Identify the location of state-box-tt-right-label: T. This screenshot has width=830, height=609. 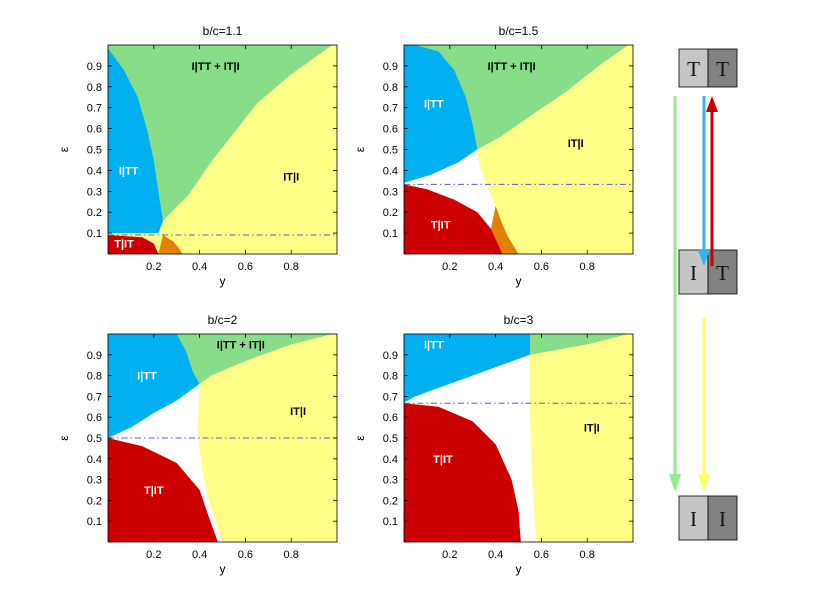
(722, 69).